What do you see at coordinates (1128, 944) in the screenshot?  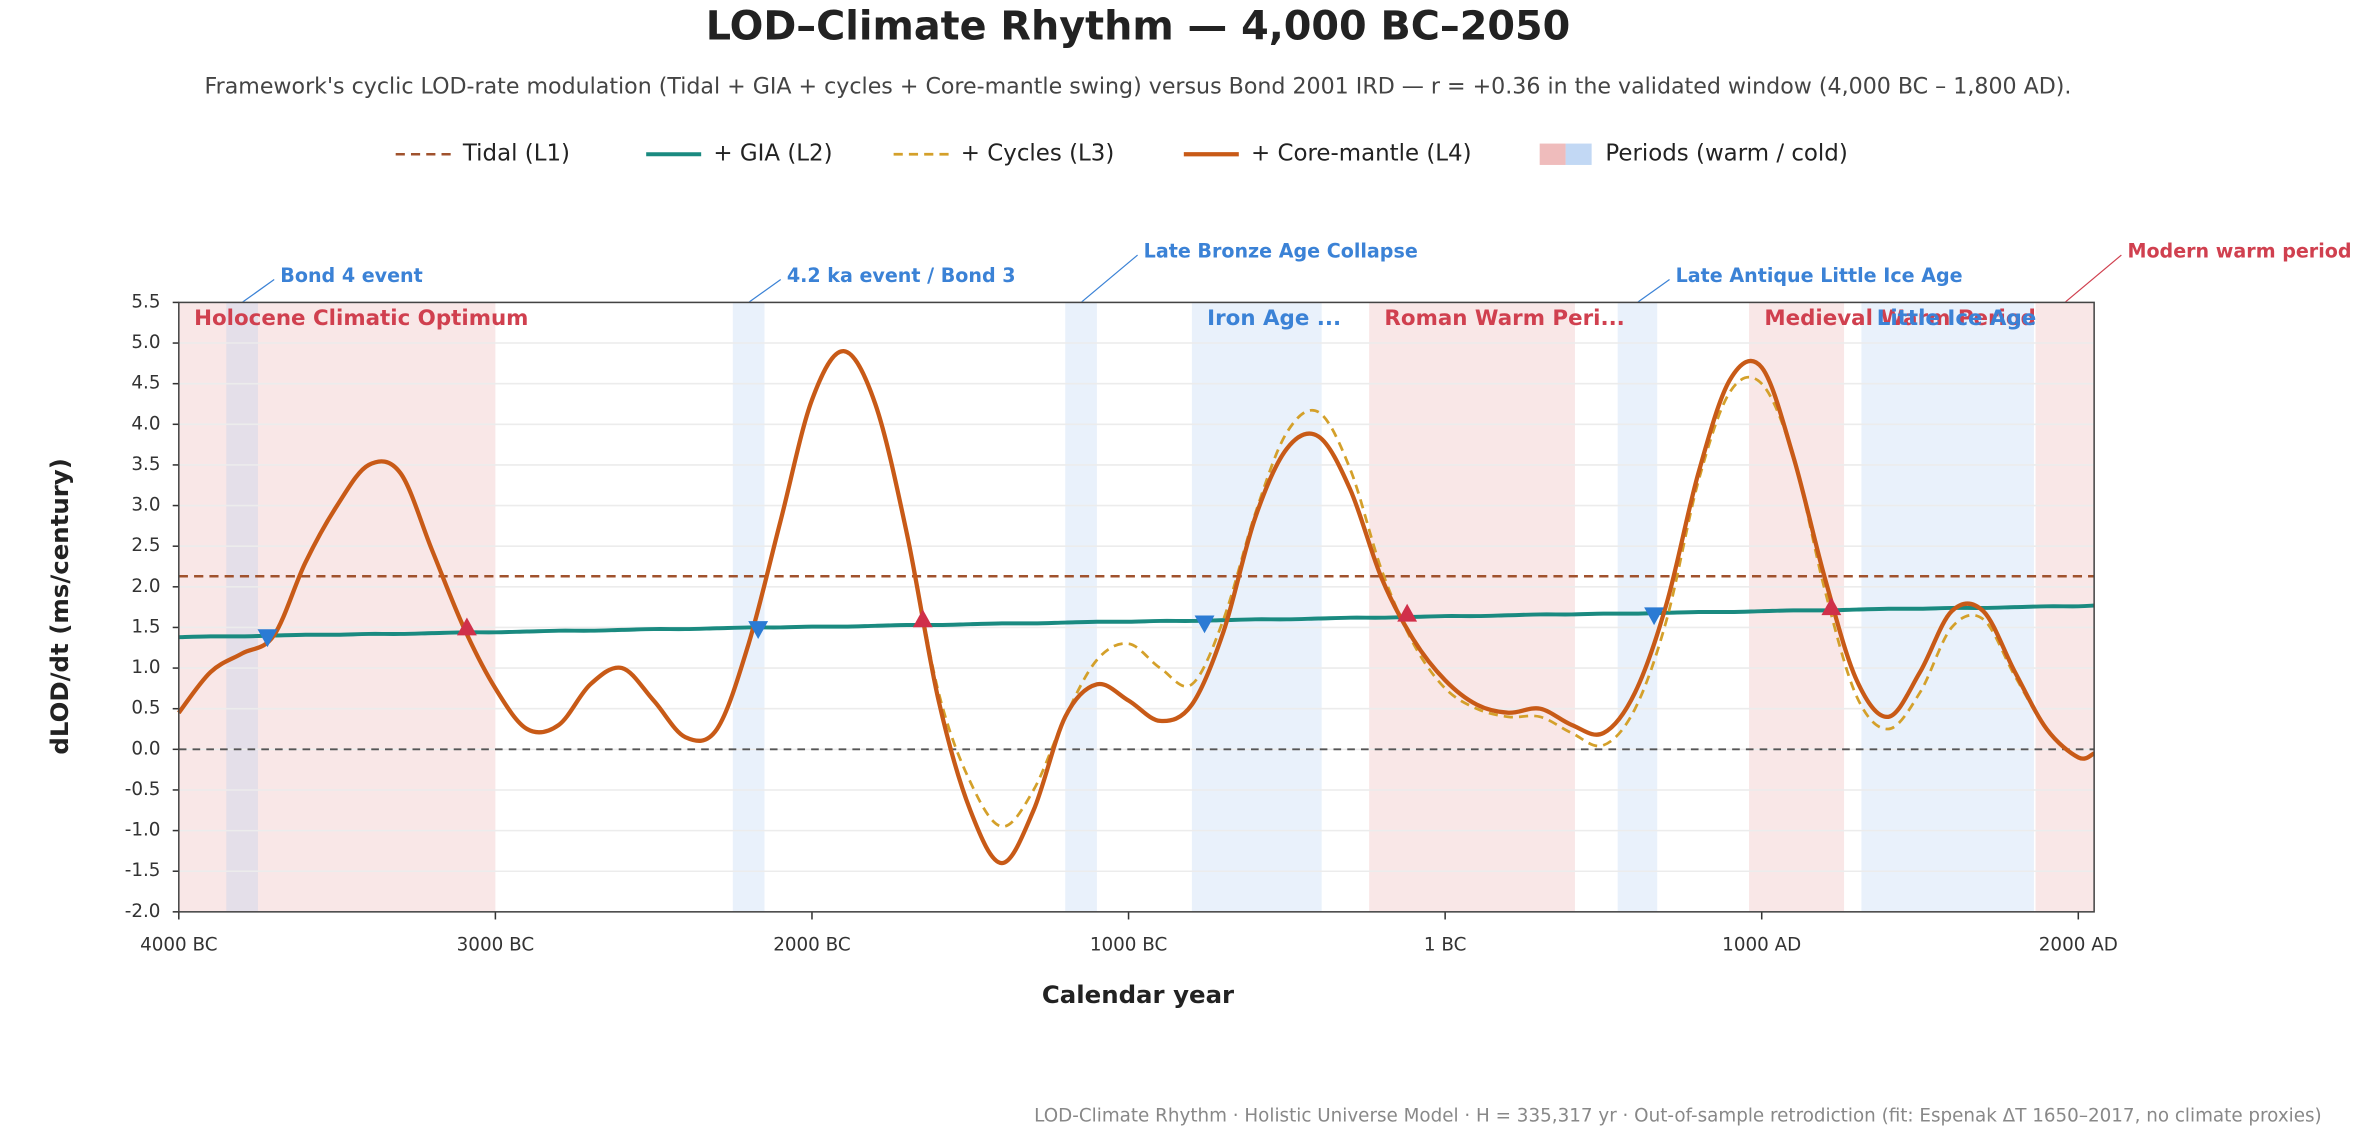 I see `x-tick-label: 1000 BC` at bounding box center [1128, 944].